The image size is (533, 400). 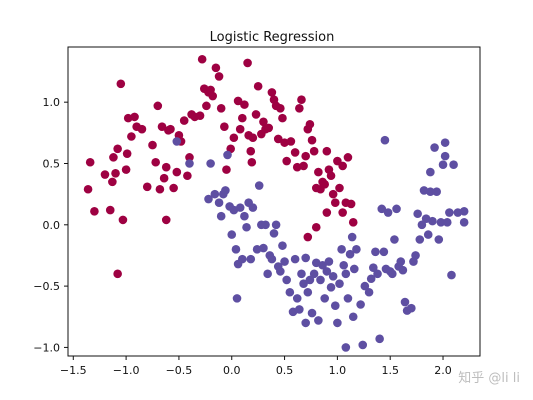 I want to click on x-tick-label: 0.0, so click(x=232, y=370).